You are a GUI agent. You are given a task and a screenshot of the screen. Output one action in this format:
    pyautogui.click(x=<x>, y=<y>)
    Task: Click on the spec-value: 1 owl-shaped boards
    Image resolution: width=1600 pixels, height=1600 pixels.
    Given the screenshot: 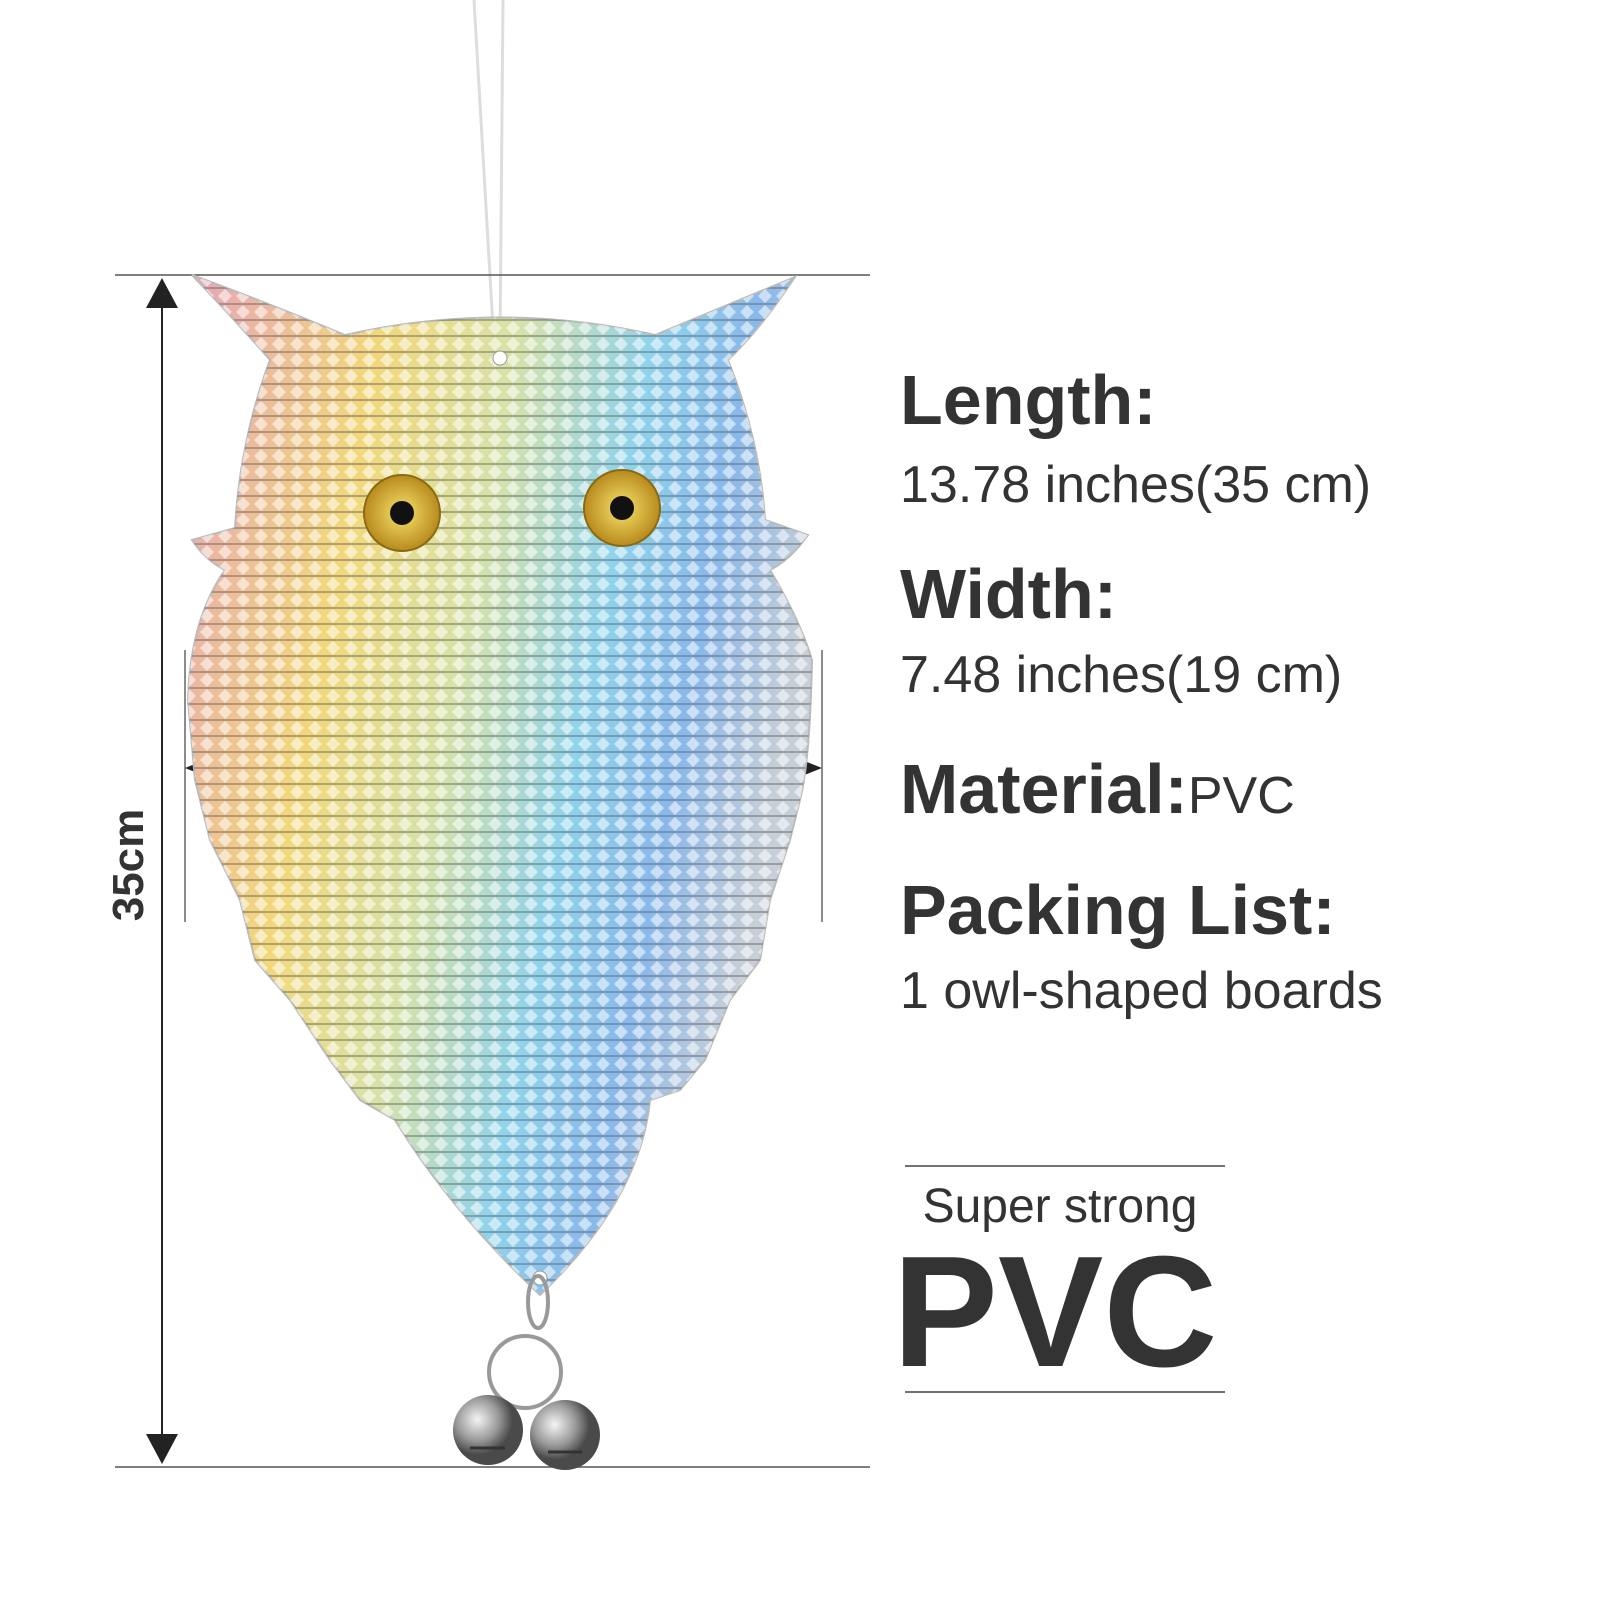 What is the action you would take?
    pyautogui.click(x=1141, y=991)
    